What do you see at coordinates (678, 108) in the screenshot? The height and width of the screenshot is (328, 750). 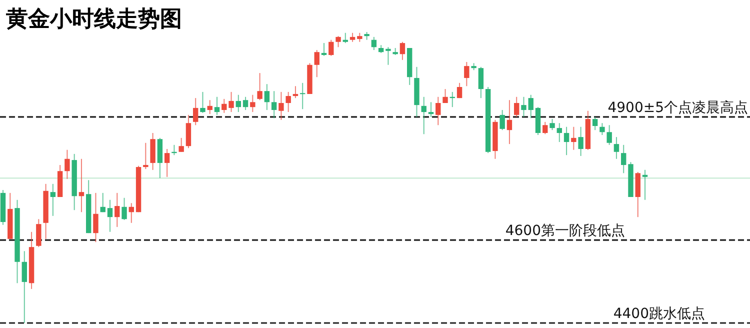 I see `ref-line-label: 4900±5个点凌晨高点` at bounding box center [678, 108].